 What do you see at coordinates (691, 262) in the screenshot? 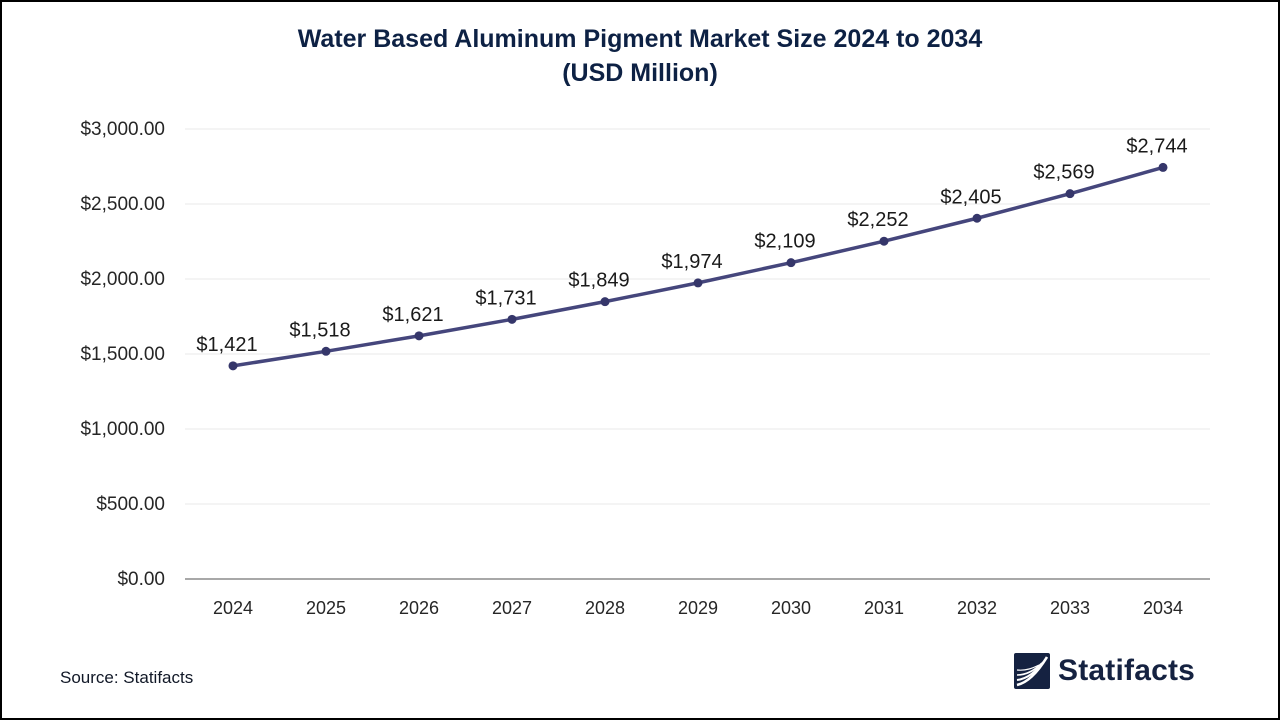
I see `data-point-label: $1,974` at bounding box center [691, 262].